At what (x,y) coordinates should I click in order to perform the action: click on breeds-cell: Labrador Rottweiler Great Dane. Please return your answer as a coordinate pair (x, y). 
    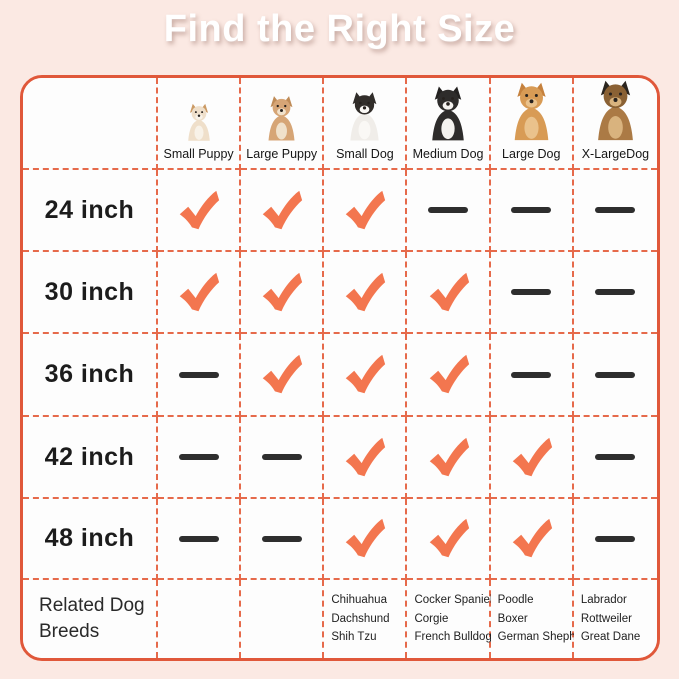
    Looking at the image, I should click on (615, 619).